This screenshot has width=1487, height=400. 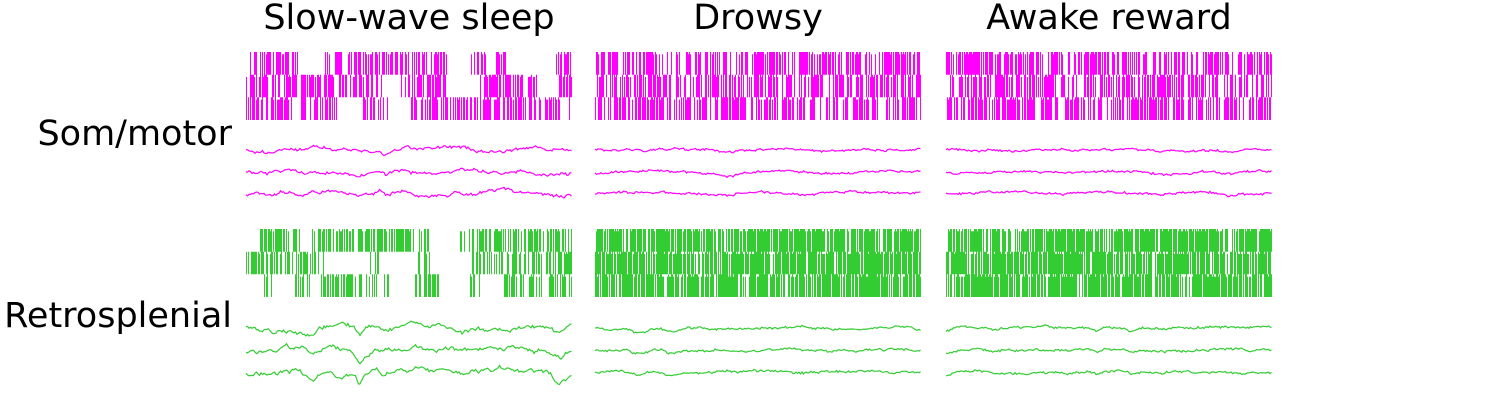 I want to click on lfp-retrosplenial-slow-wave-sleep, so click(x=408, y=353).